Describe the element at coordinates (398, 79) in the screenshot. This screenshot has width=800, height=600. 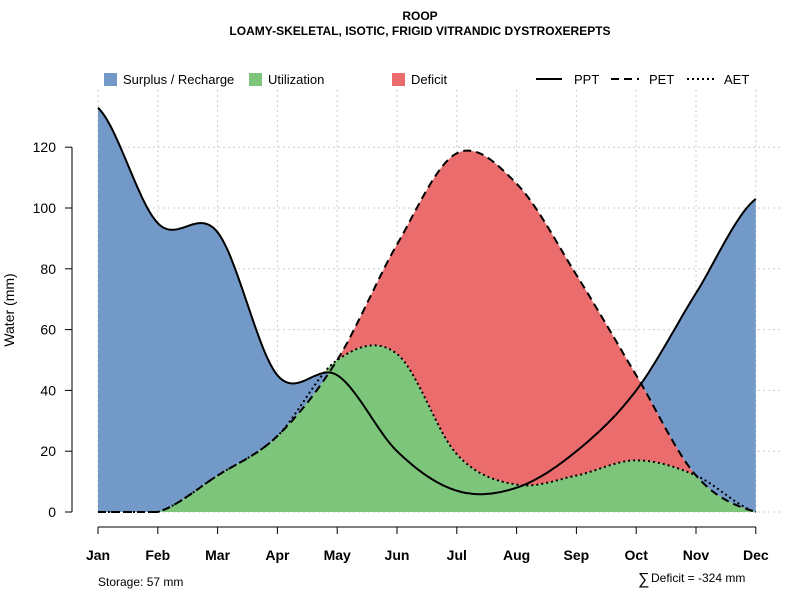
I see `legend-swatch-deficit` at that location.